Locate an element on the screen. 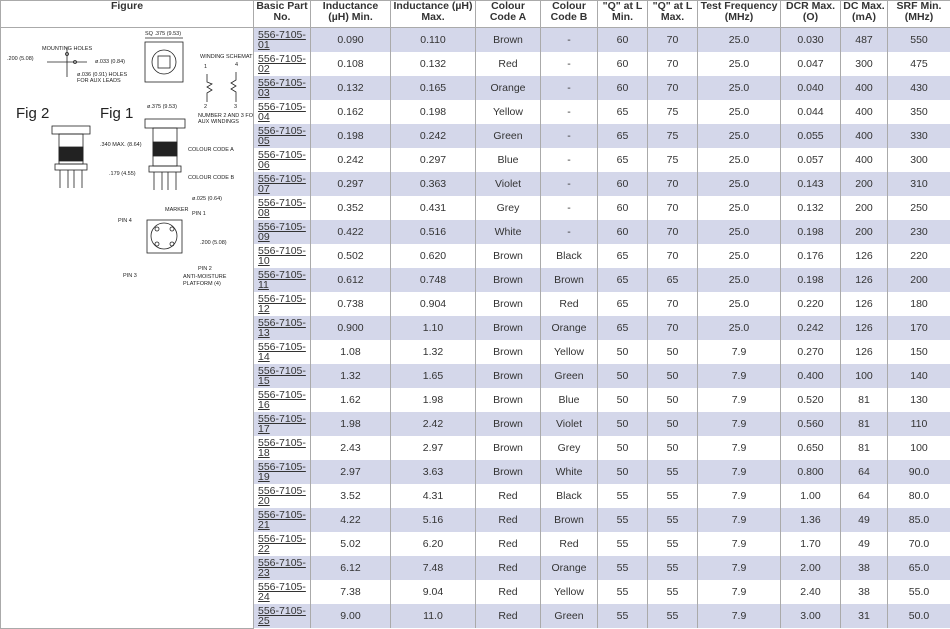 This screenshot has width=950, height=629. cell: 0.650 is located at coordinates (811, 448).